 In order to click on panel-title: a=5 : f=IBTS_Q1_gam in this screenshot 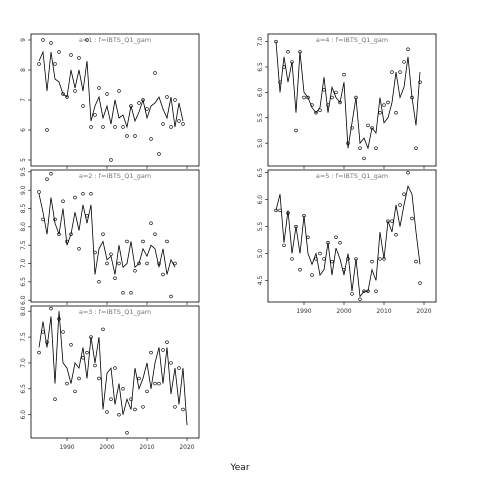, I will do `click(352, 176)`.